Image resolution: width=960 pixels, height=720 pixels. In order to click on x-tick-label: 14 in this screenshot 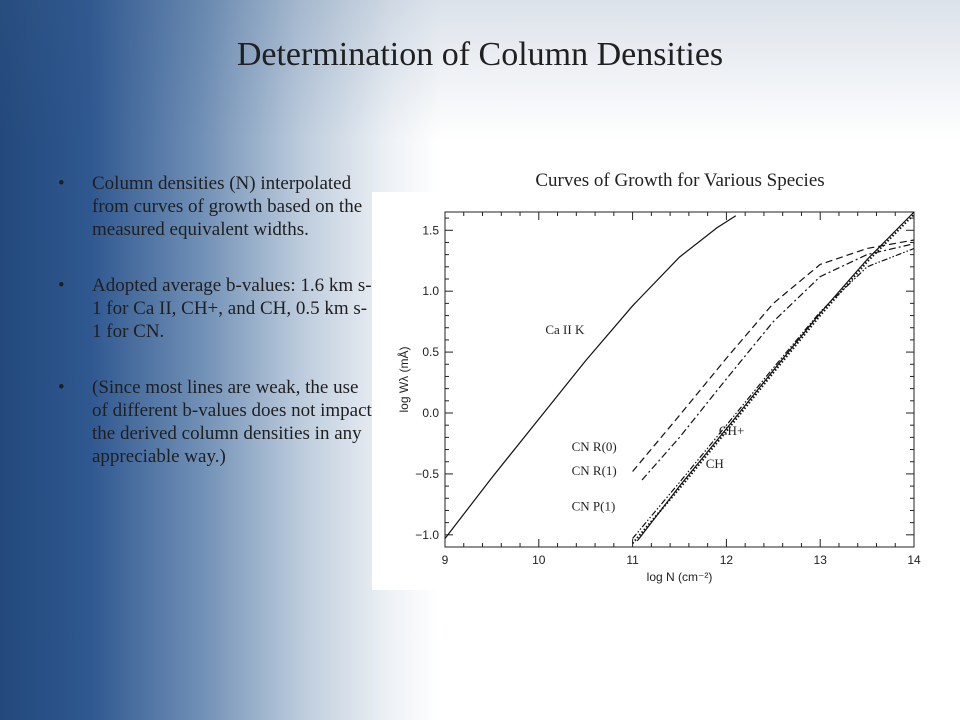, I will do `click(914, 560)`.